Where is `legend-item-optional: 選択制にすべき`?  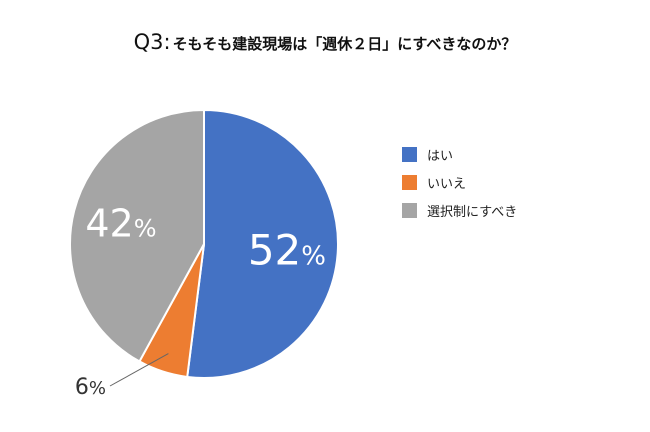 legend-item-optional: 選択制にすべき is located at coordinates (460, 211).